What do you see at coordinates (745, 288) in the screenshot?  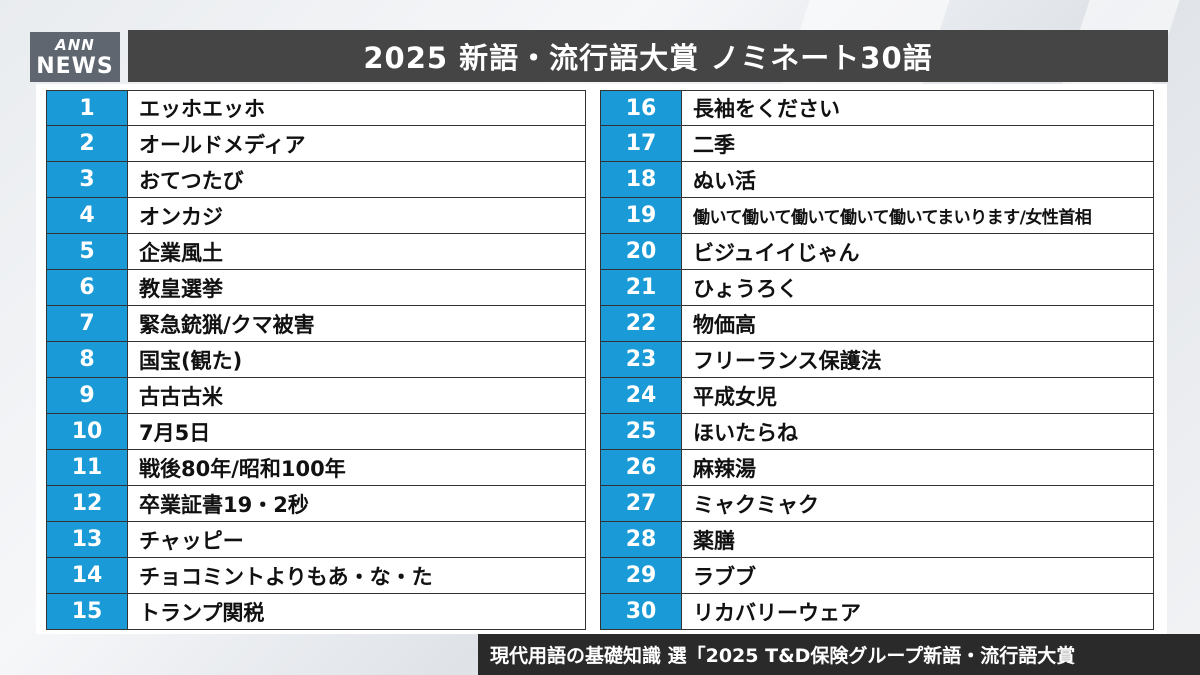 I see `nominee-word: ひょうろく` at bounding box center [745, 288].